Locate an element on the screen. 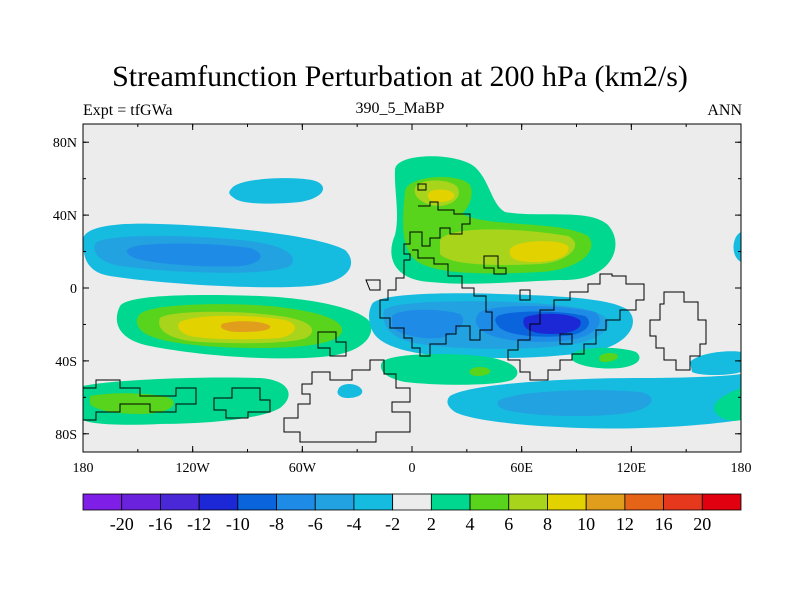 This screenshot has width=800, height=600. contour-nh-neg-small is located at coordinates (276, 191).